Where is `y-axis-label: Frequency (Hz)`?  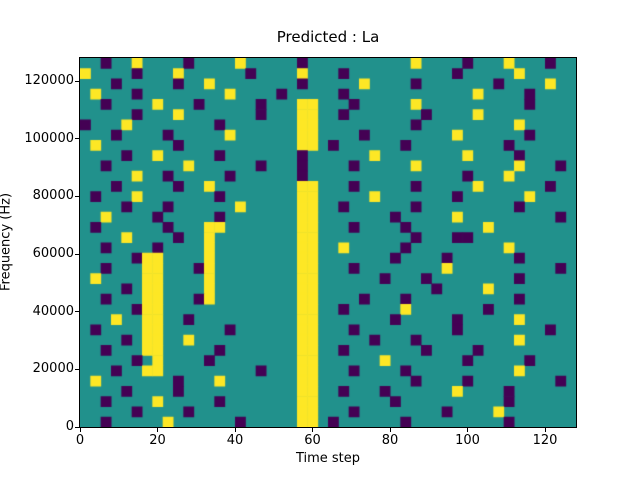
y-axis-label: Frequency (Hz) is located at coordinates (7, 242).